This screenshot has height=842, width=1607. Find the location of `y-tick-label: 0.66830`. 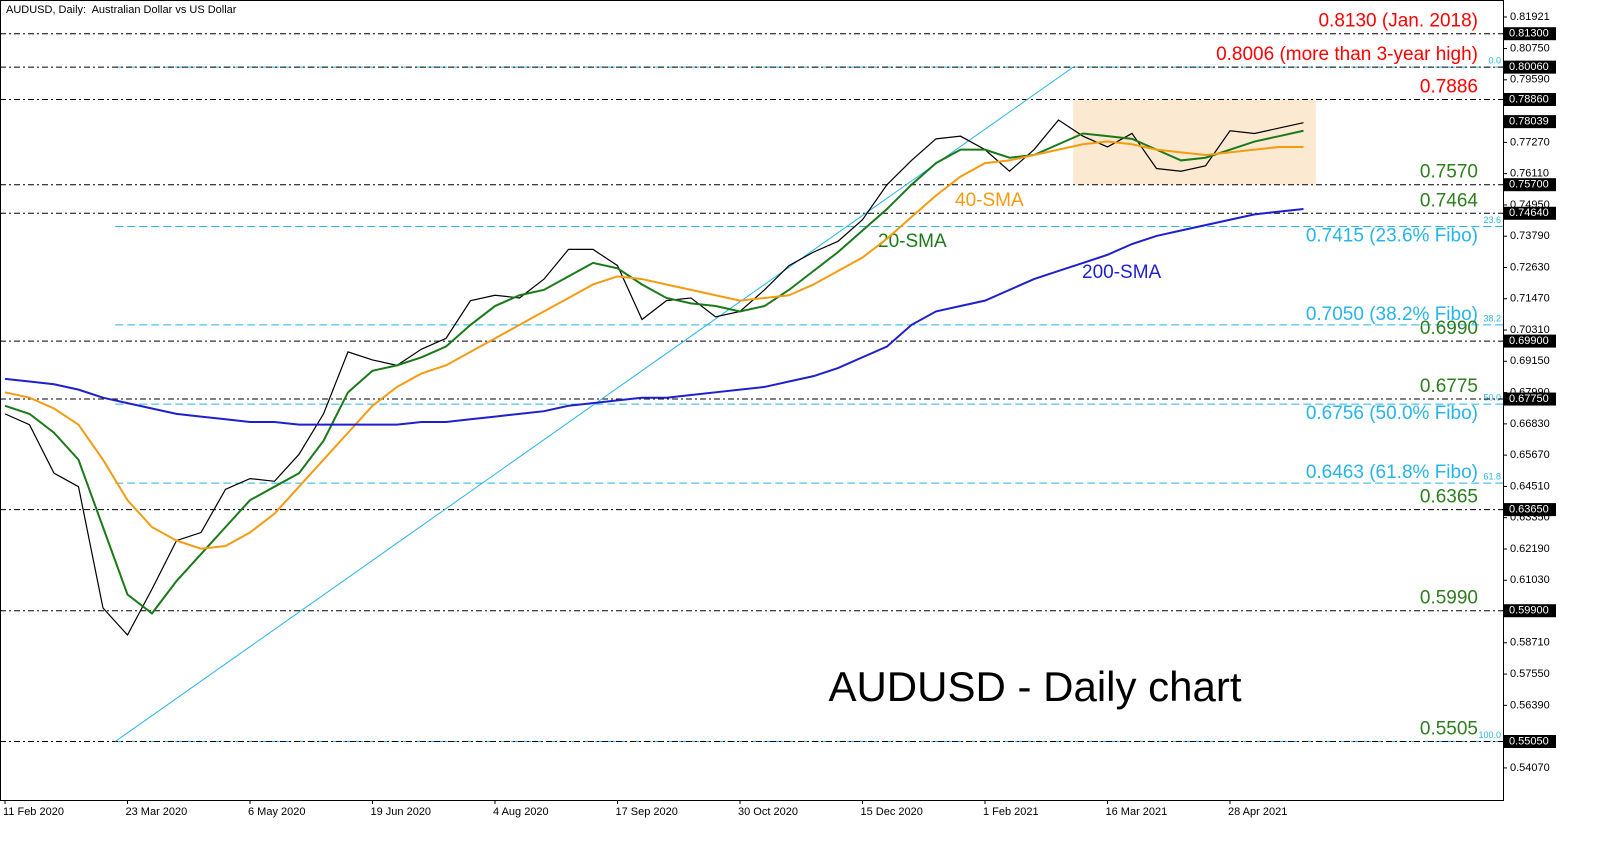

y-tick-label: 0.66830 is located at coordinates (1530, 424).